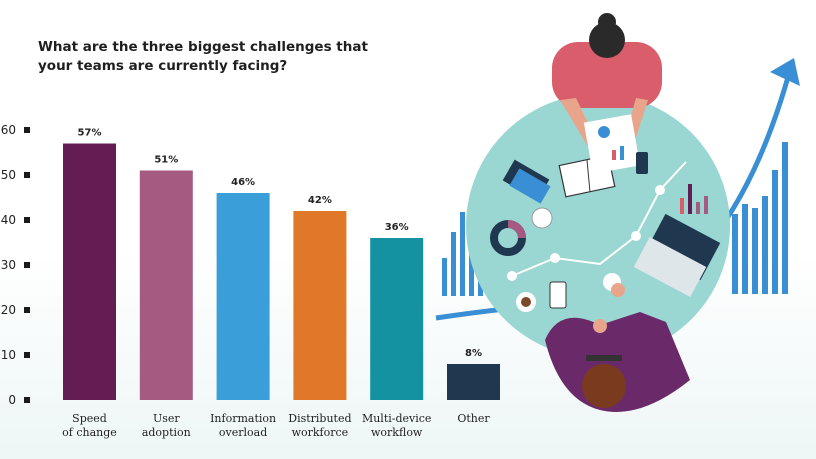  I want to click on value-label: 42%, so click(320, 200).